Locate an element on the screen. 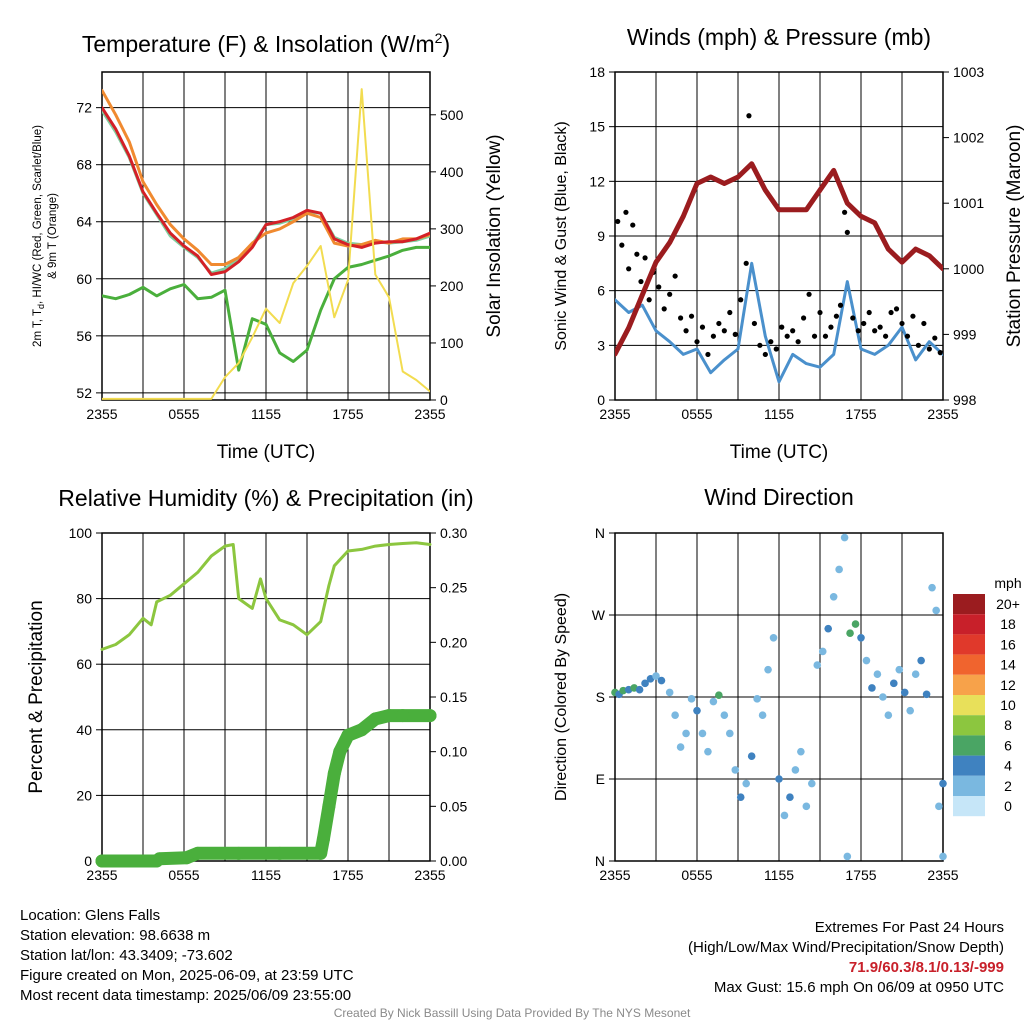  y-axis-label: Percent & Precipitation is located at coordinates (36, 696).